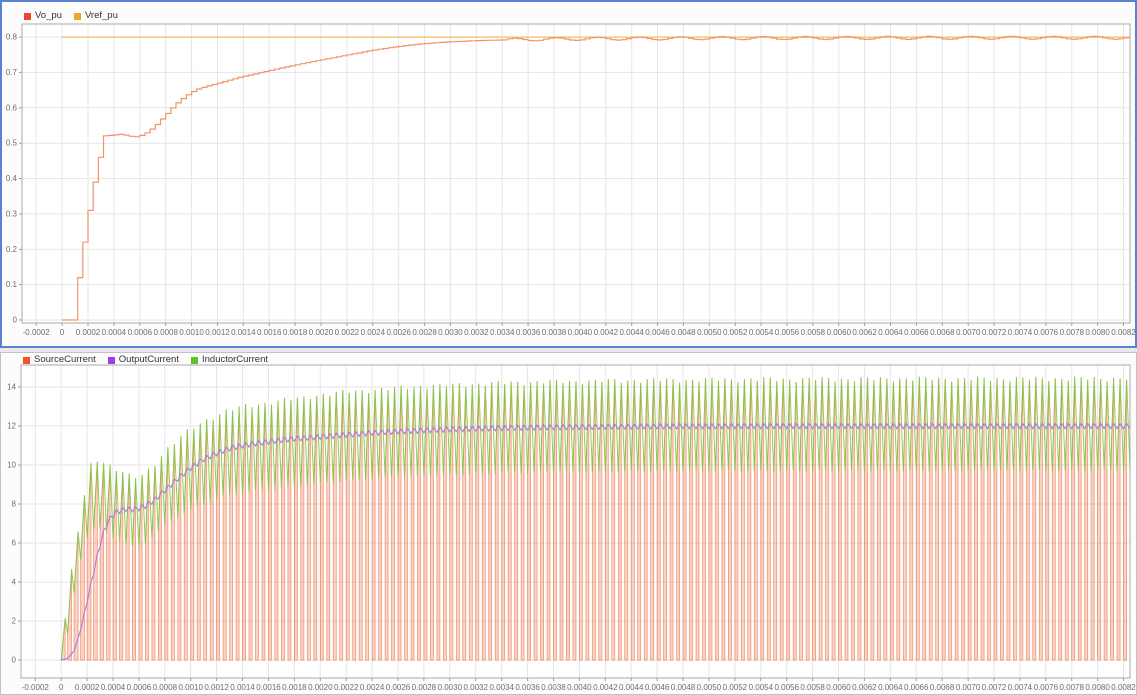  What do you see at coordinates (554, 332) in the screenshot?
I see `svg-text: 0.0038` at bounding box center [554, 332].